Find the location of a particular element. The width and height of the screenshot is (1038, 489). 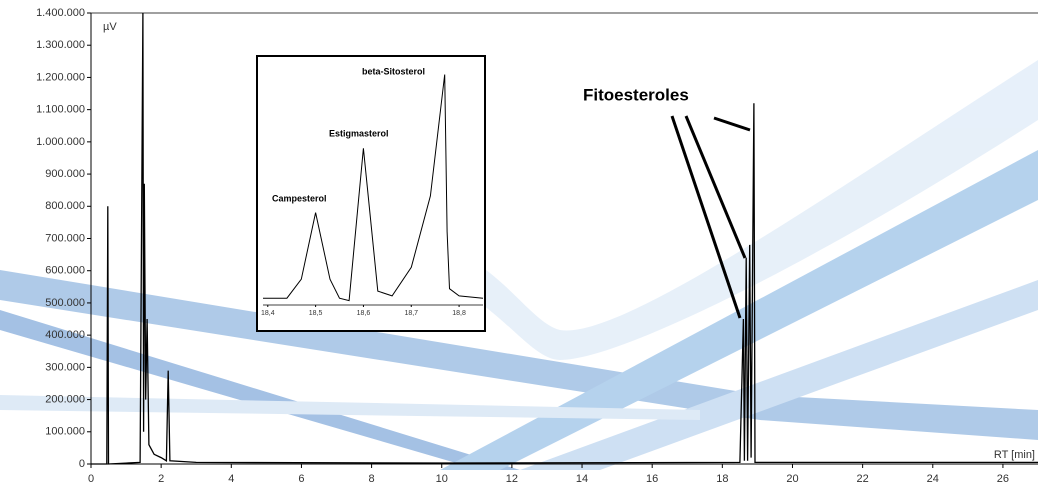

x-tick-label: 18,4 is located at coordinates (268, 313).